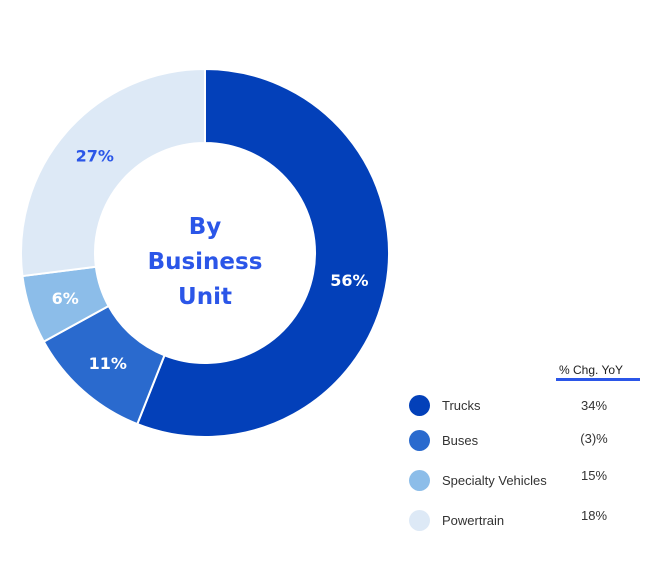 The image size is (658, 564). Describe the element at coordinates (594, 515) in the screenshot. I see `legend-change-powertrain: 18%` at that location.